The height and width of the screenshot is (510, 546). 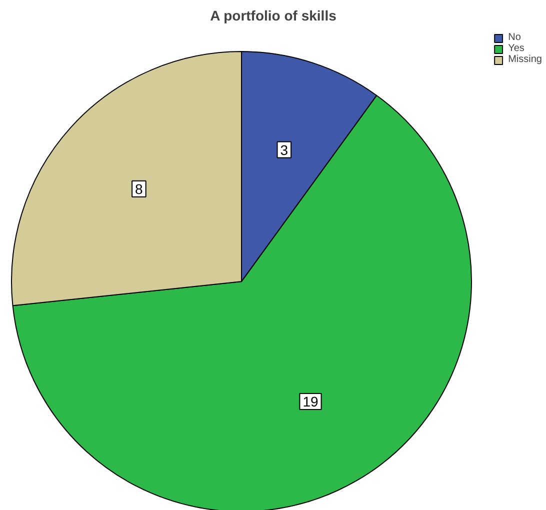 I want to click on chart-title: A portfolio of skills, so click(x=273, y=16).